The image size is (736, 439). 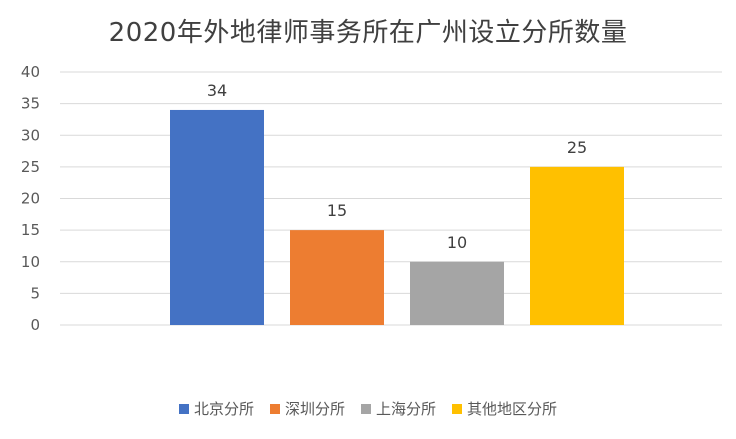 What do you see at coordinates (35, 293) in the screenshot?
I see `y-tick-label: 5` at bounding box center [35, 293].